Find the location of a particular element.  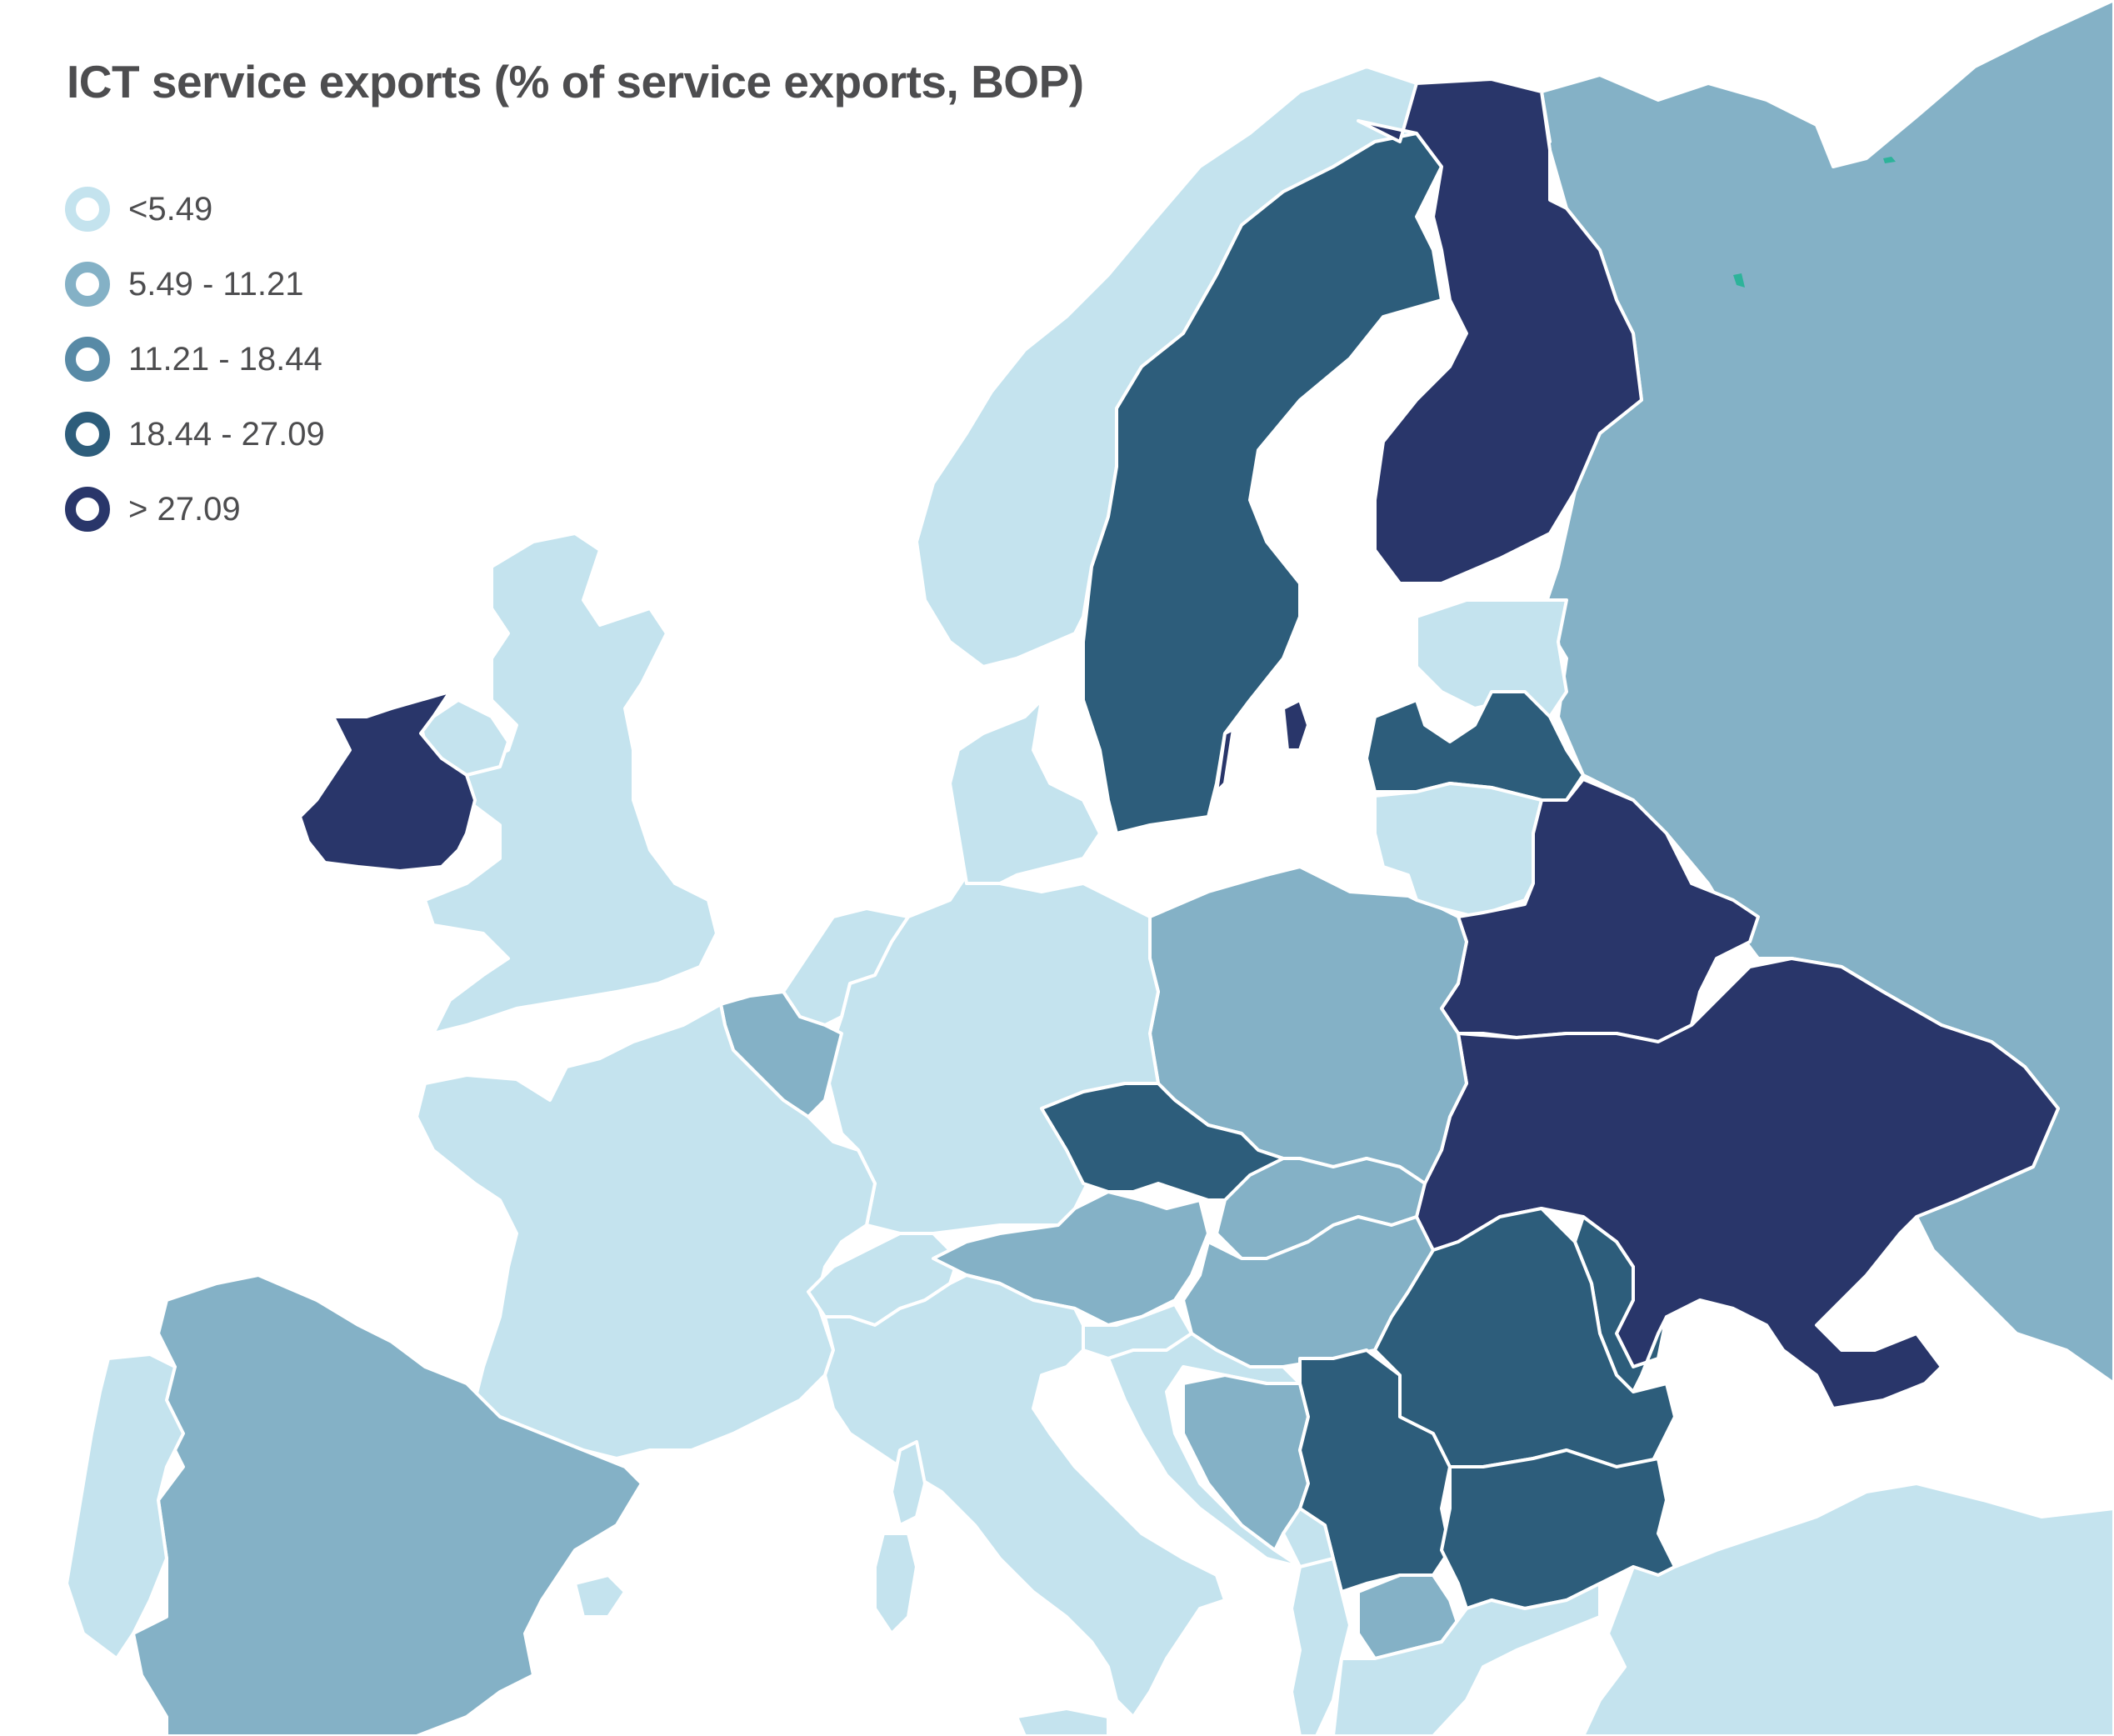

country-lithuania is located at coordinates (1458, 850).